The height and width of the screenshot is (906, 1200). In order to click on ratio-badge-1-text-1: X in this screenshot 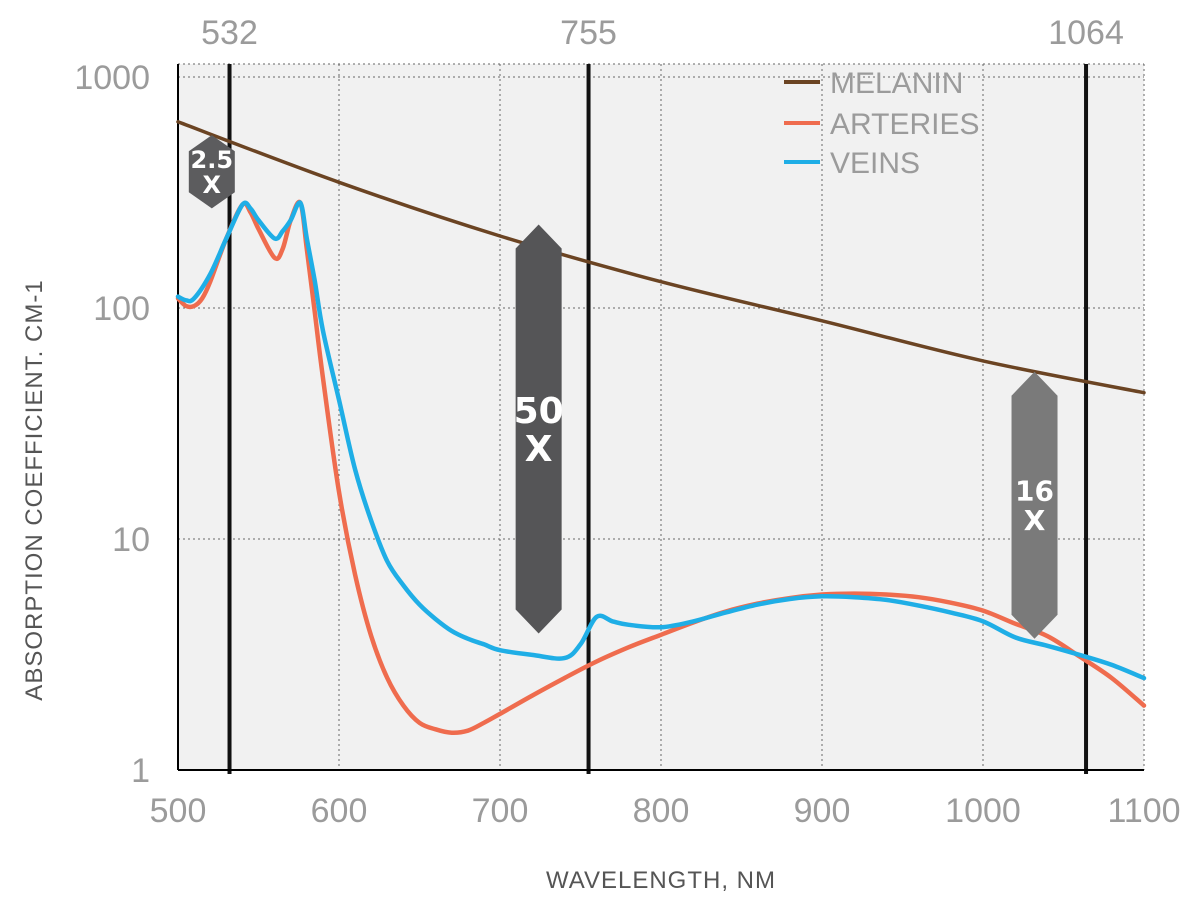, I will do `click(539, 449)`.